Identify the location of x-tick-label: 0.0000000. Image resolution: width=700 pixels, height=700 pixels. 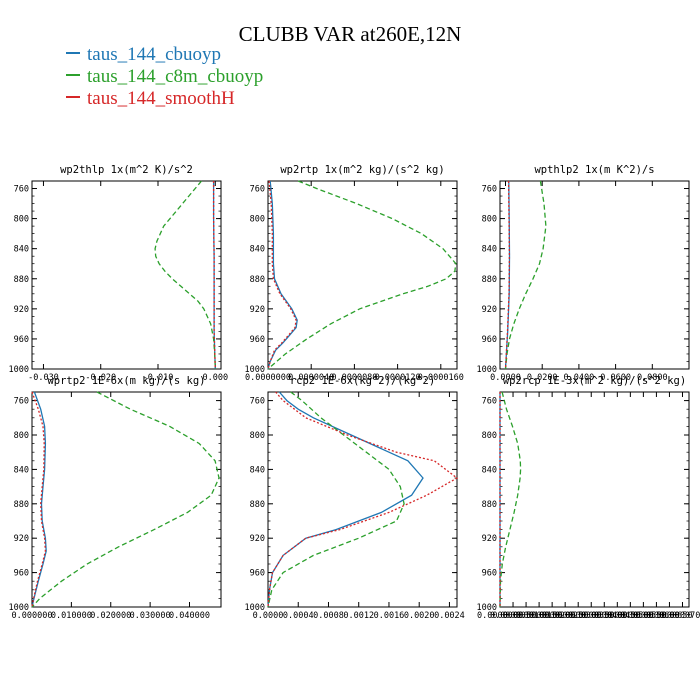
(500, 616).